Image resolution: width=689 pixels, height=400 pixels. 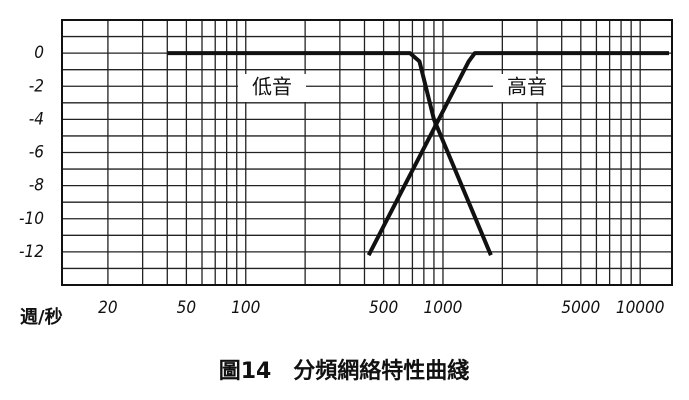 What do you see at coordinates (580, 308) in the screenshot?
I see `x-tick-label: 5000` at bounding box center [580, 308].